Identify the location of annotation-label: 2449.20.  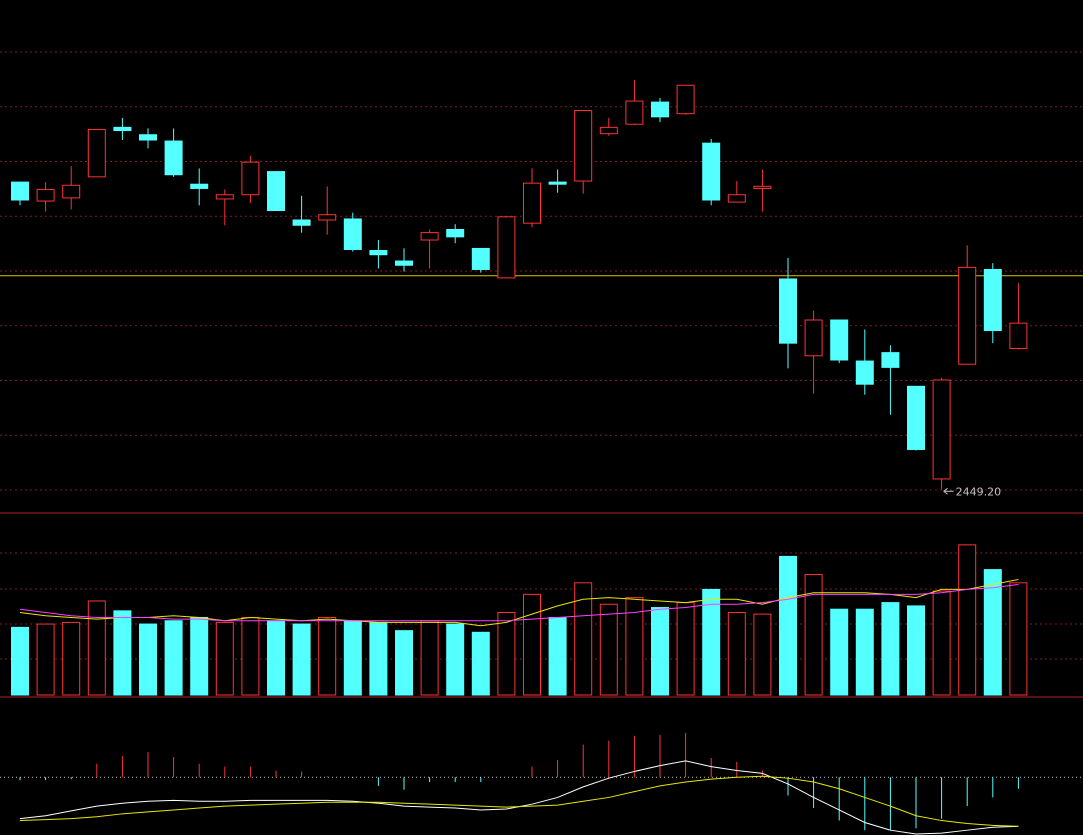
(979, 491).